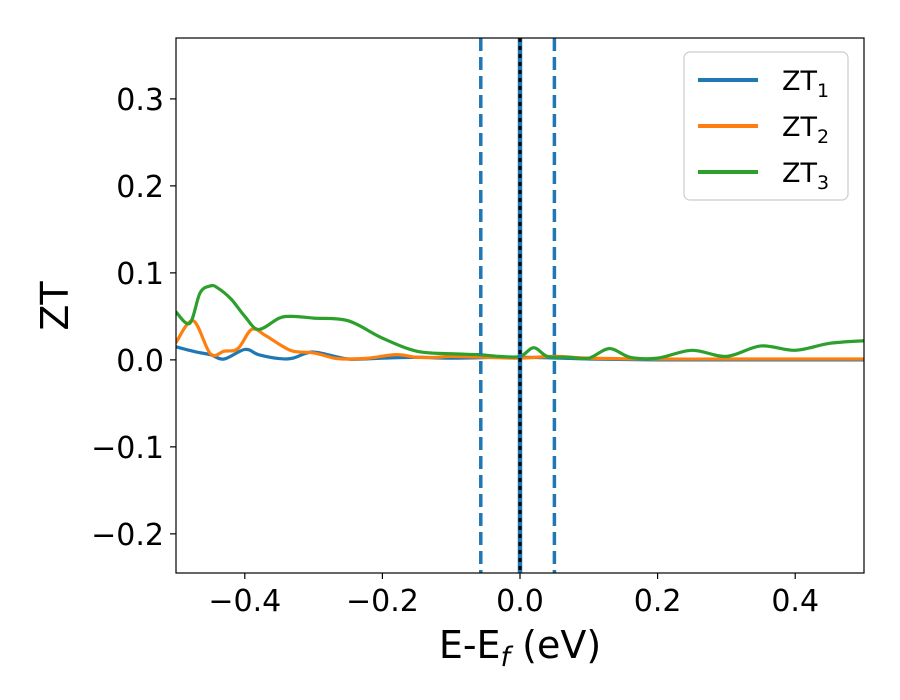 Image resolution: width=900 pixels, height=700 pixels. I want to click on x-tick-label: 0.2, so click(658, 601).